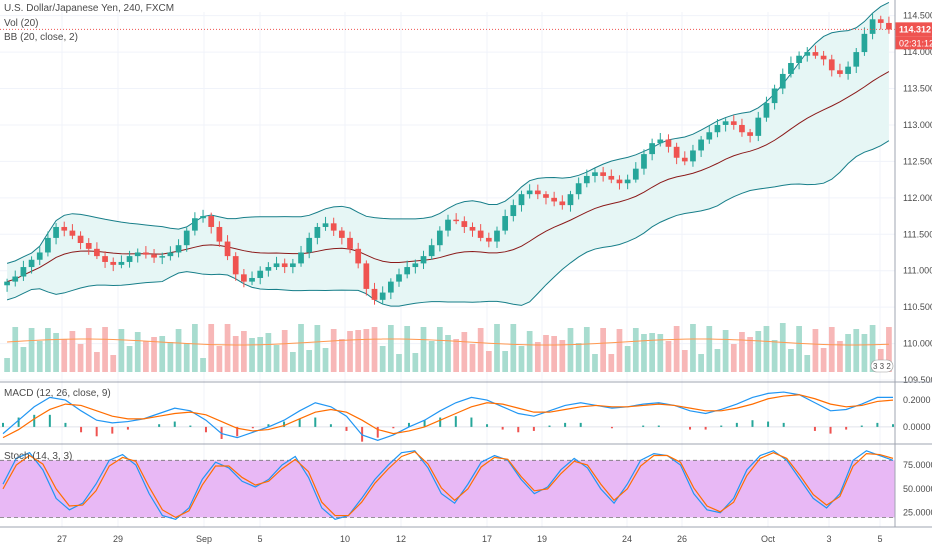 The height and width of the screenshot is (550, 932). I want to click on time-tick-label: Sep, so click(204, 539).